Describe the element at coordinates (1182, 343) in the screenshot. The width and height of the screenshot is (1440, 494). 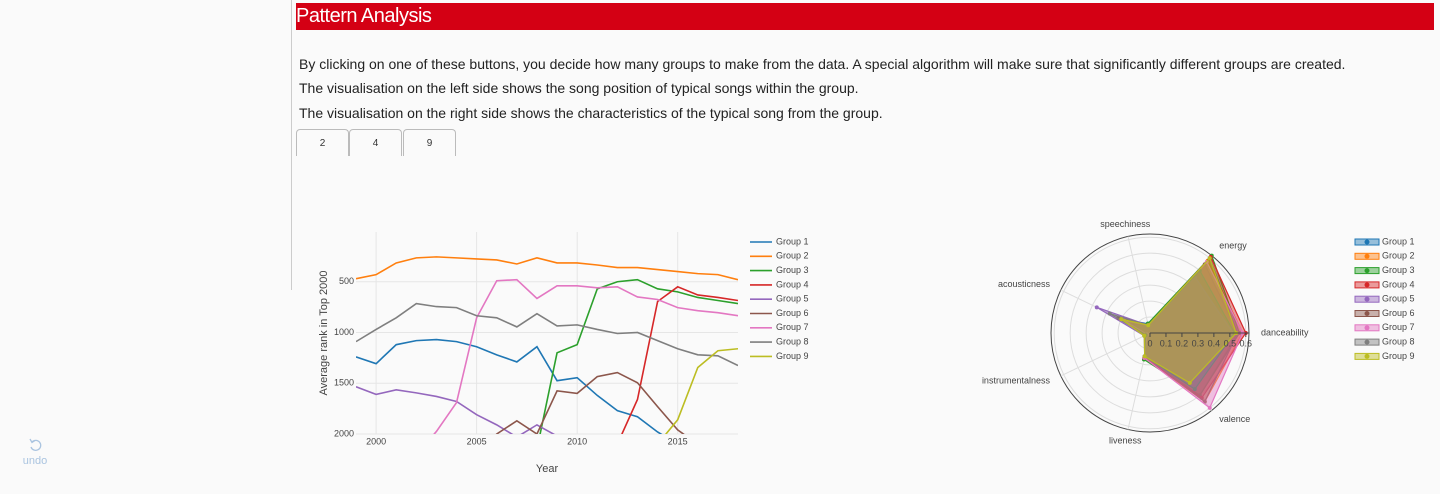
I see `radial-tick-label: 0.2` at that location.